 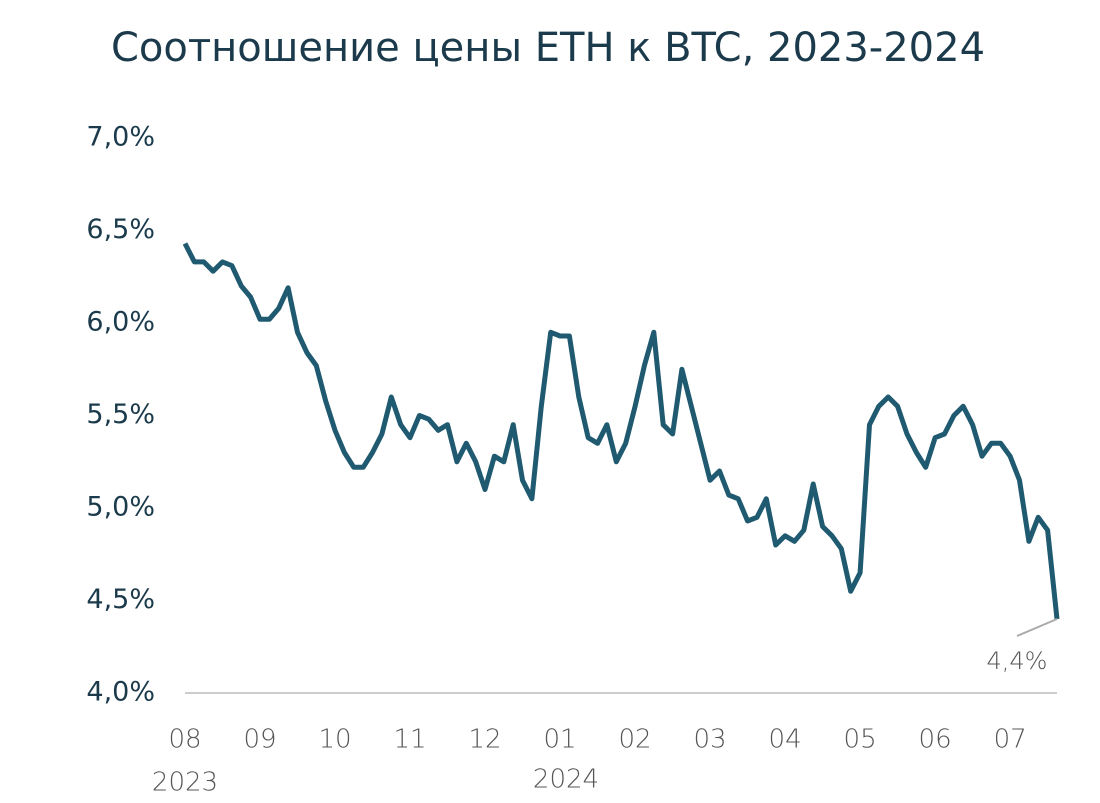 What do you see at coordinates (860, 740) in the screenshot?
I see `x-tick-label: 05` at bounding box center [860, 740].